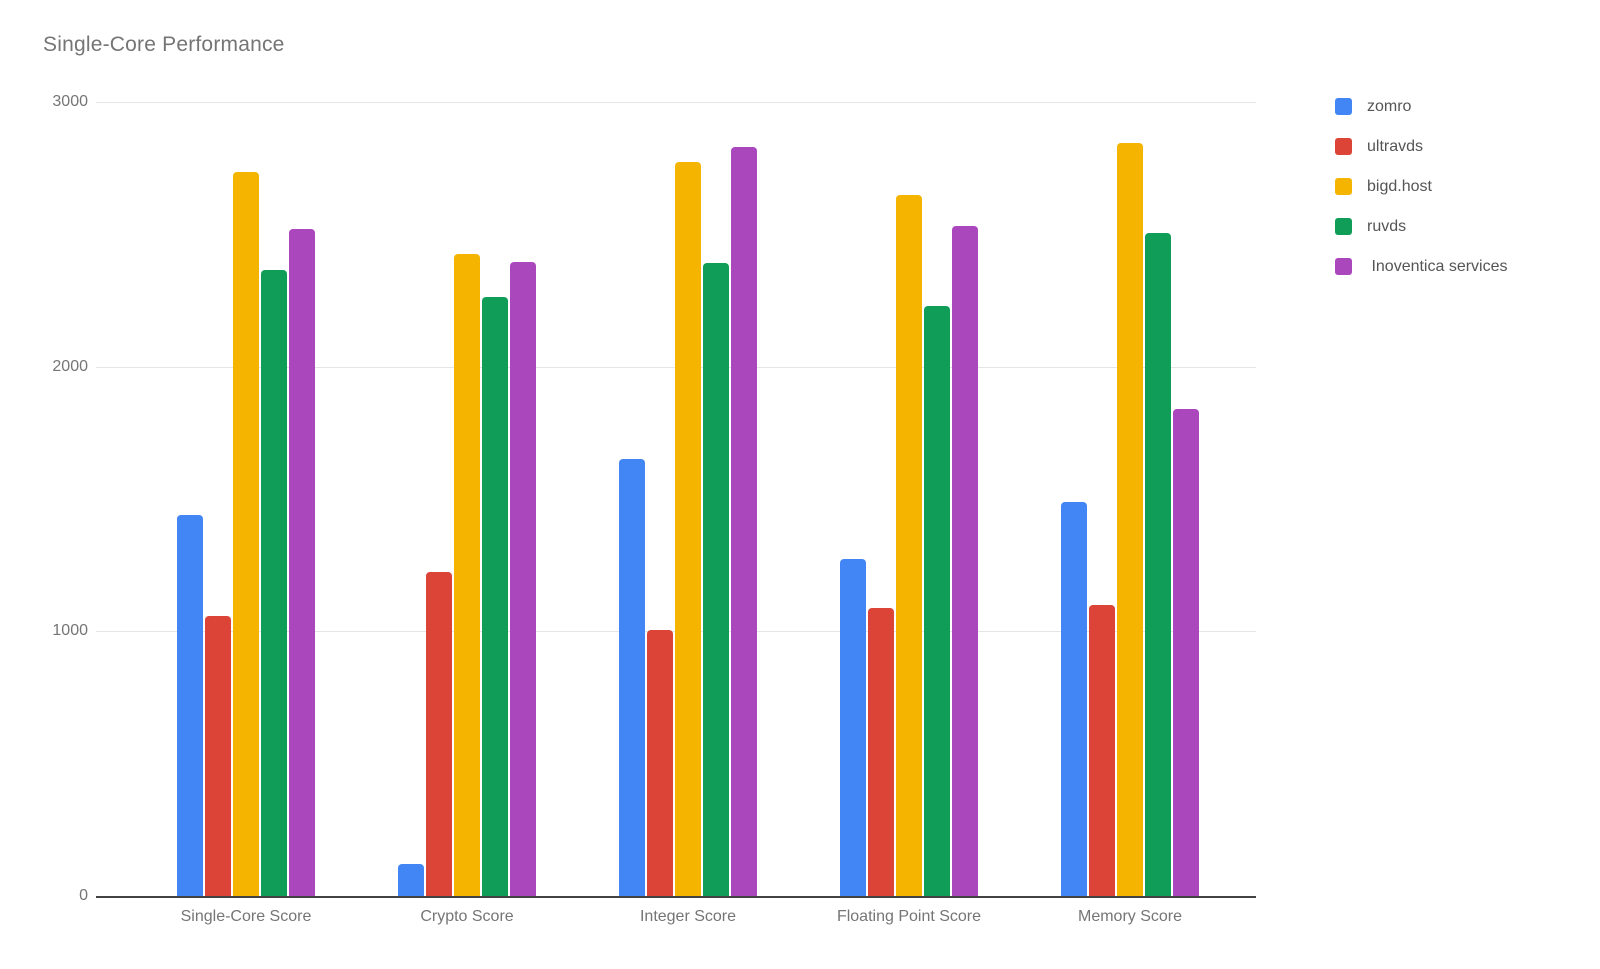 The height and width of the screenshot is (969, 1600). What do you see at coordinates (70, 101) in the screenshot?
I see `y-axis-tick-label: 3000` at bounding box center [70, 101].